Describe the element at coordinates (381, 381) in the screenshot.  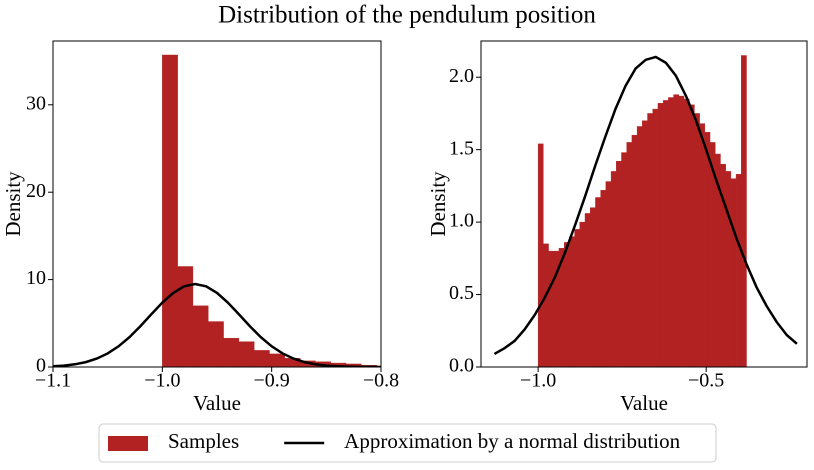
I see `x-tick-label: −0.8` at that location.